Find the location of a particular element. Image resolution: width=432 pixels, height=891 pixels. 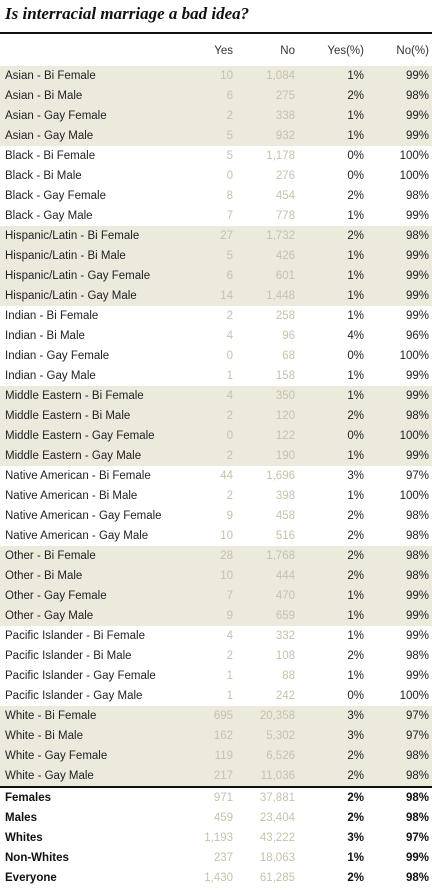

no-count: 258 is located at coordinates (285, 316).